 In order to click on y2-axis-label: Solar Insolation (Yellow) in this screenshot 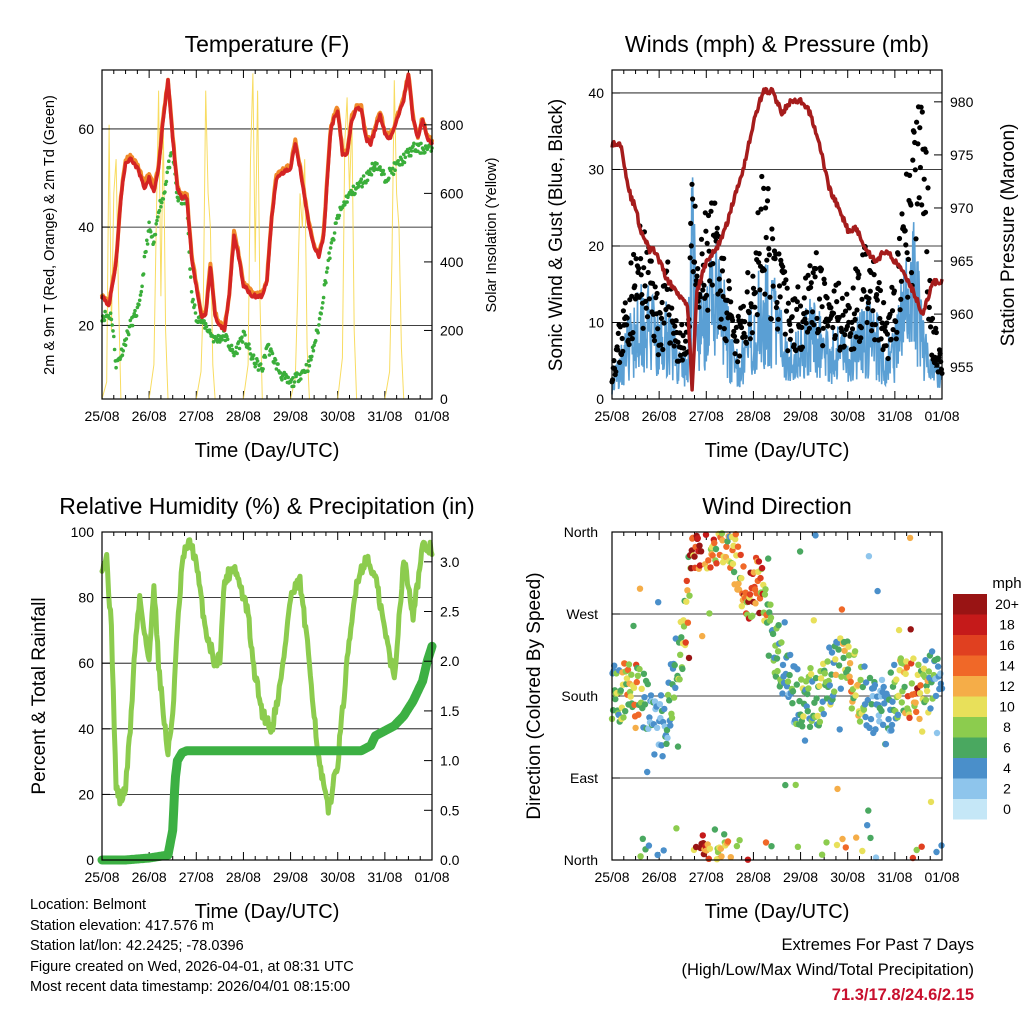, I will do `click(492, 234)`.